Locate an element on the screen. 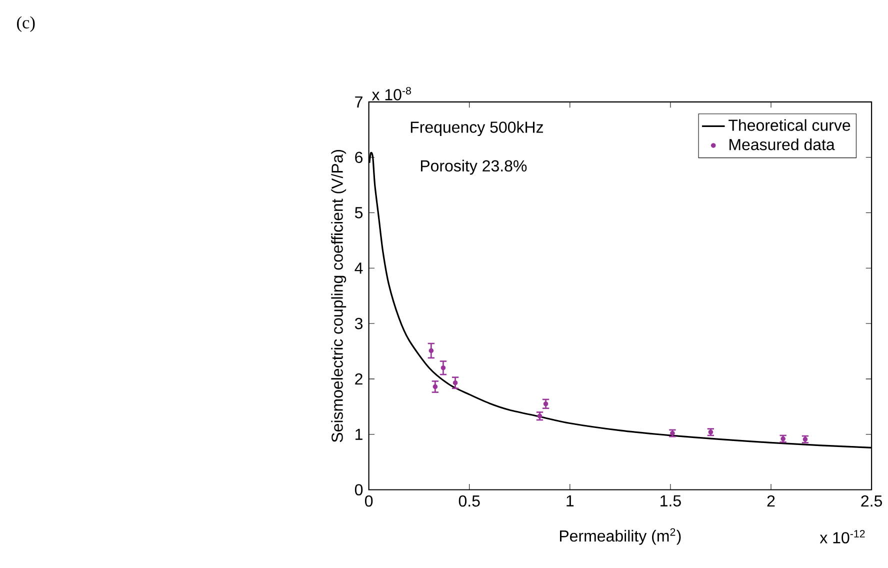 The height and width of the screenshot is (568, 888). y-tick-label: 7 is located at coordinates (358, 102).